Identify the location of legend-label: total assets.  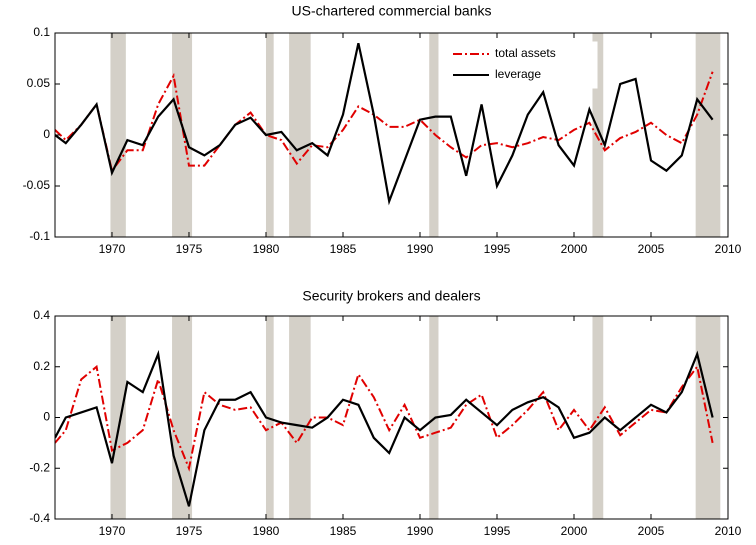
(525, 53).